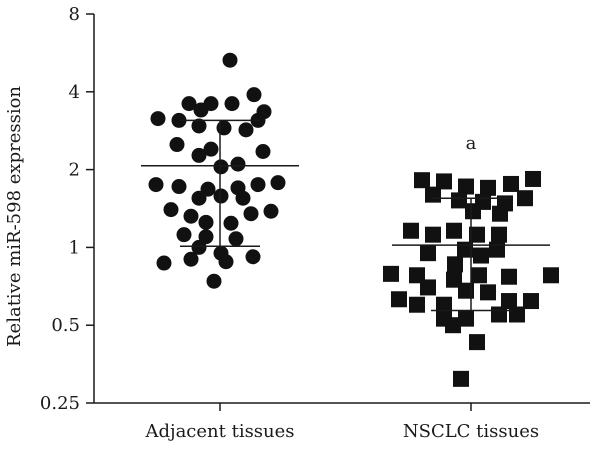 The width and height of the screenshot is (600, 449). I want to click on series-circle-group, so click(220, 170).